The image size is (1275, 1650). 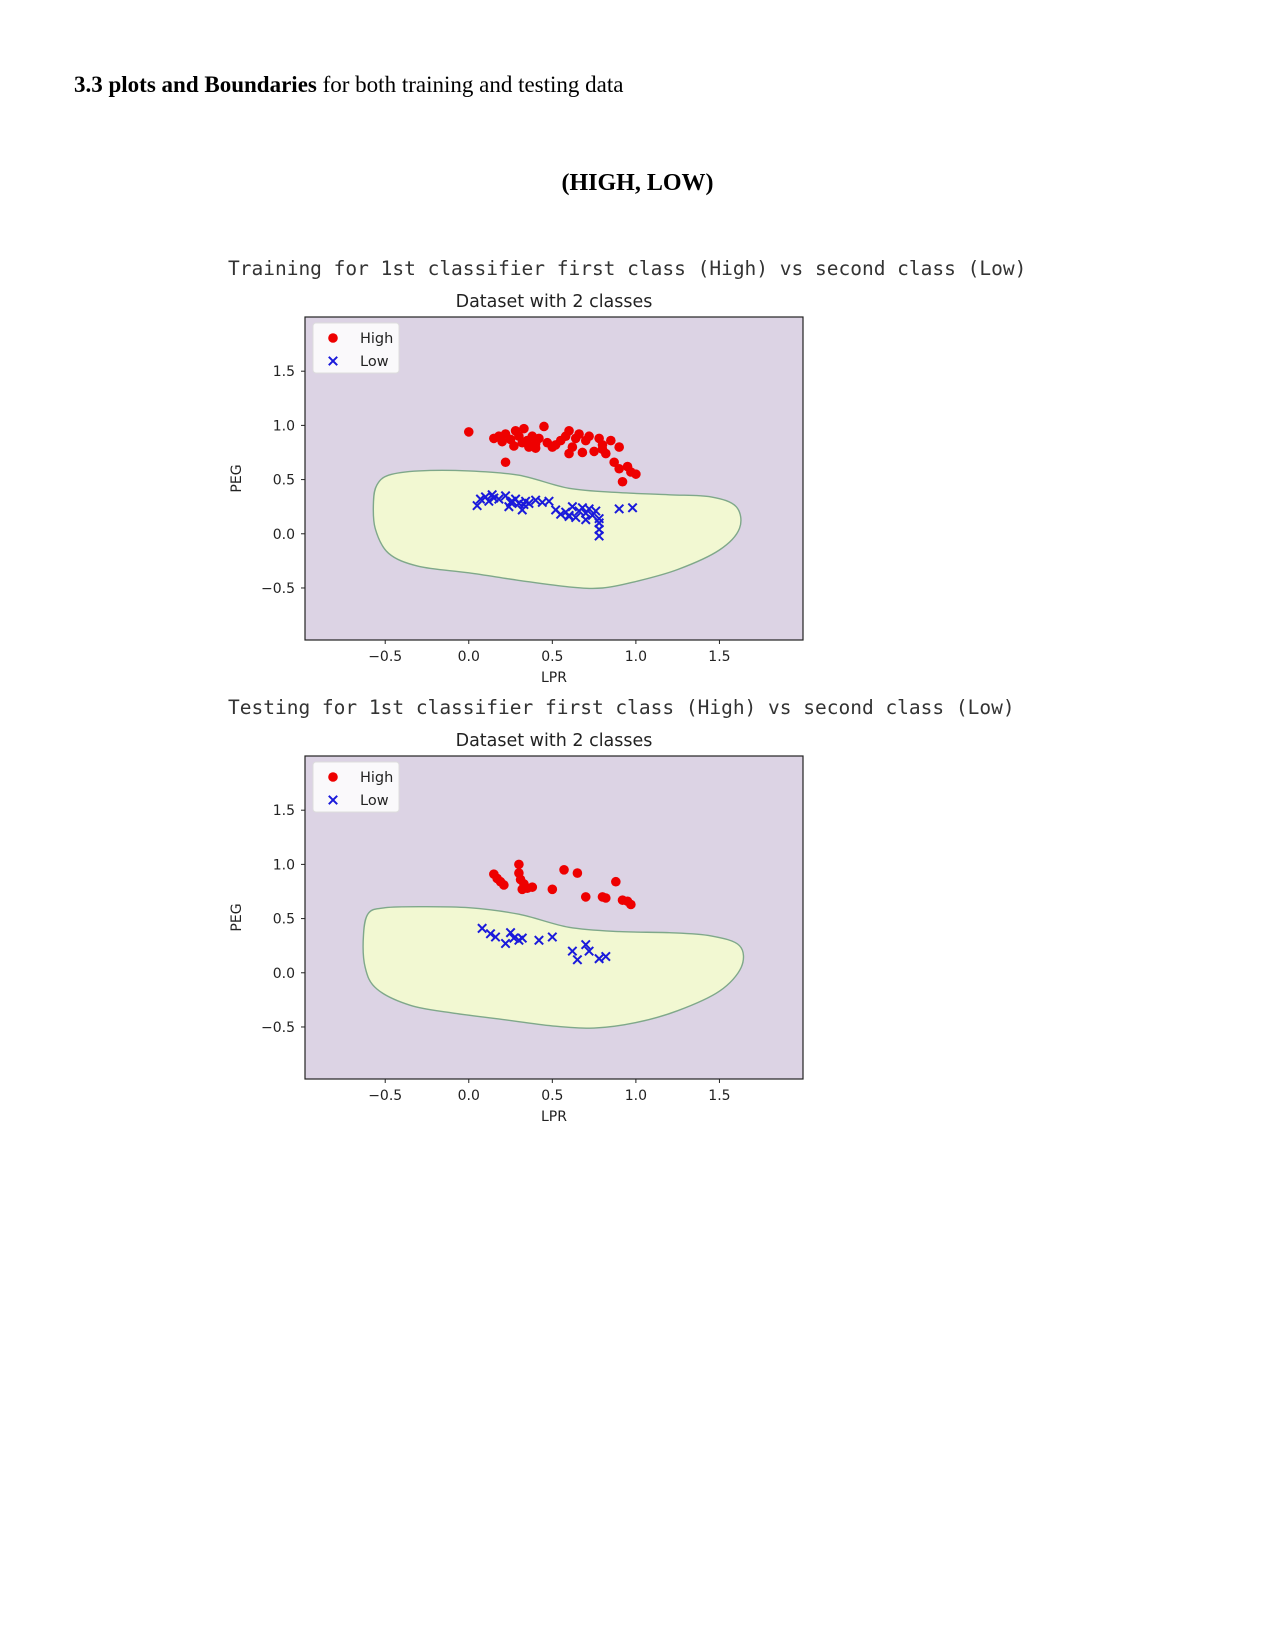 What do you see at coordinates (284, 811) in the screenshot?
I see `y-tick-label: 1.5` at bounding box center [284, 811].